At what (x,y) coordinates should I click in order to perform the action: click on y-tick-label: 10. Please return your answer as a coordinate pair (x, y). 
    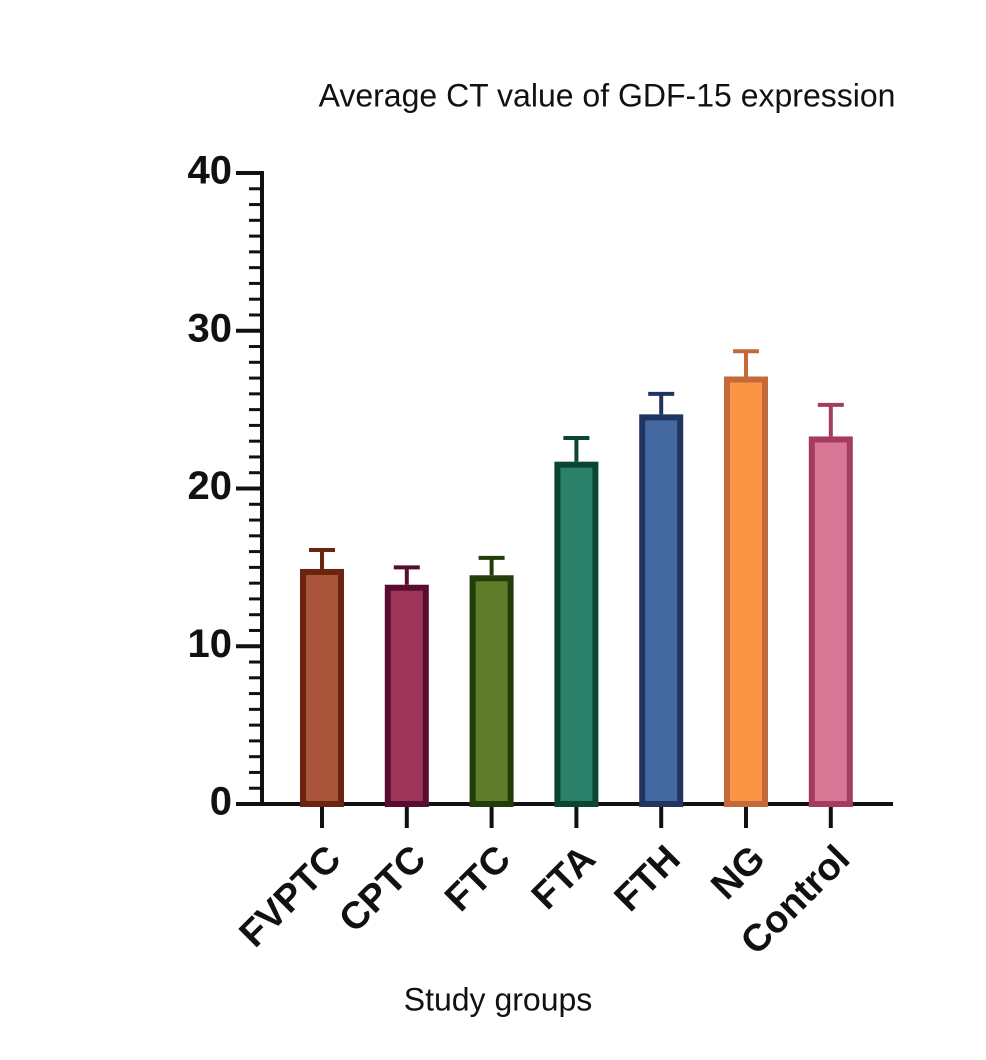
    Looking at the image, I should click on (210, 644).